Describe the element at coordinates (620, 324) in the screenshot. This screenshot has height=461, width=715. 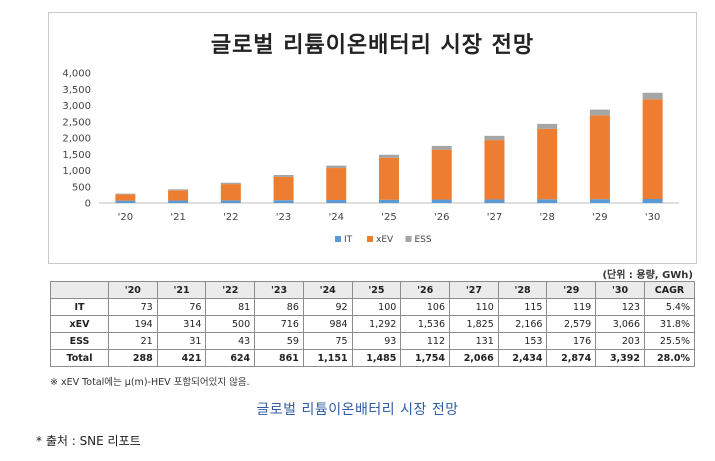
I see `table-cell: 3,066` at that location.